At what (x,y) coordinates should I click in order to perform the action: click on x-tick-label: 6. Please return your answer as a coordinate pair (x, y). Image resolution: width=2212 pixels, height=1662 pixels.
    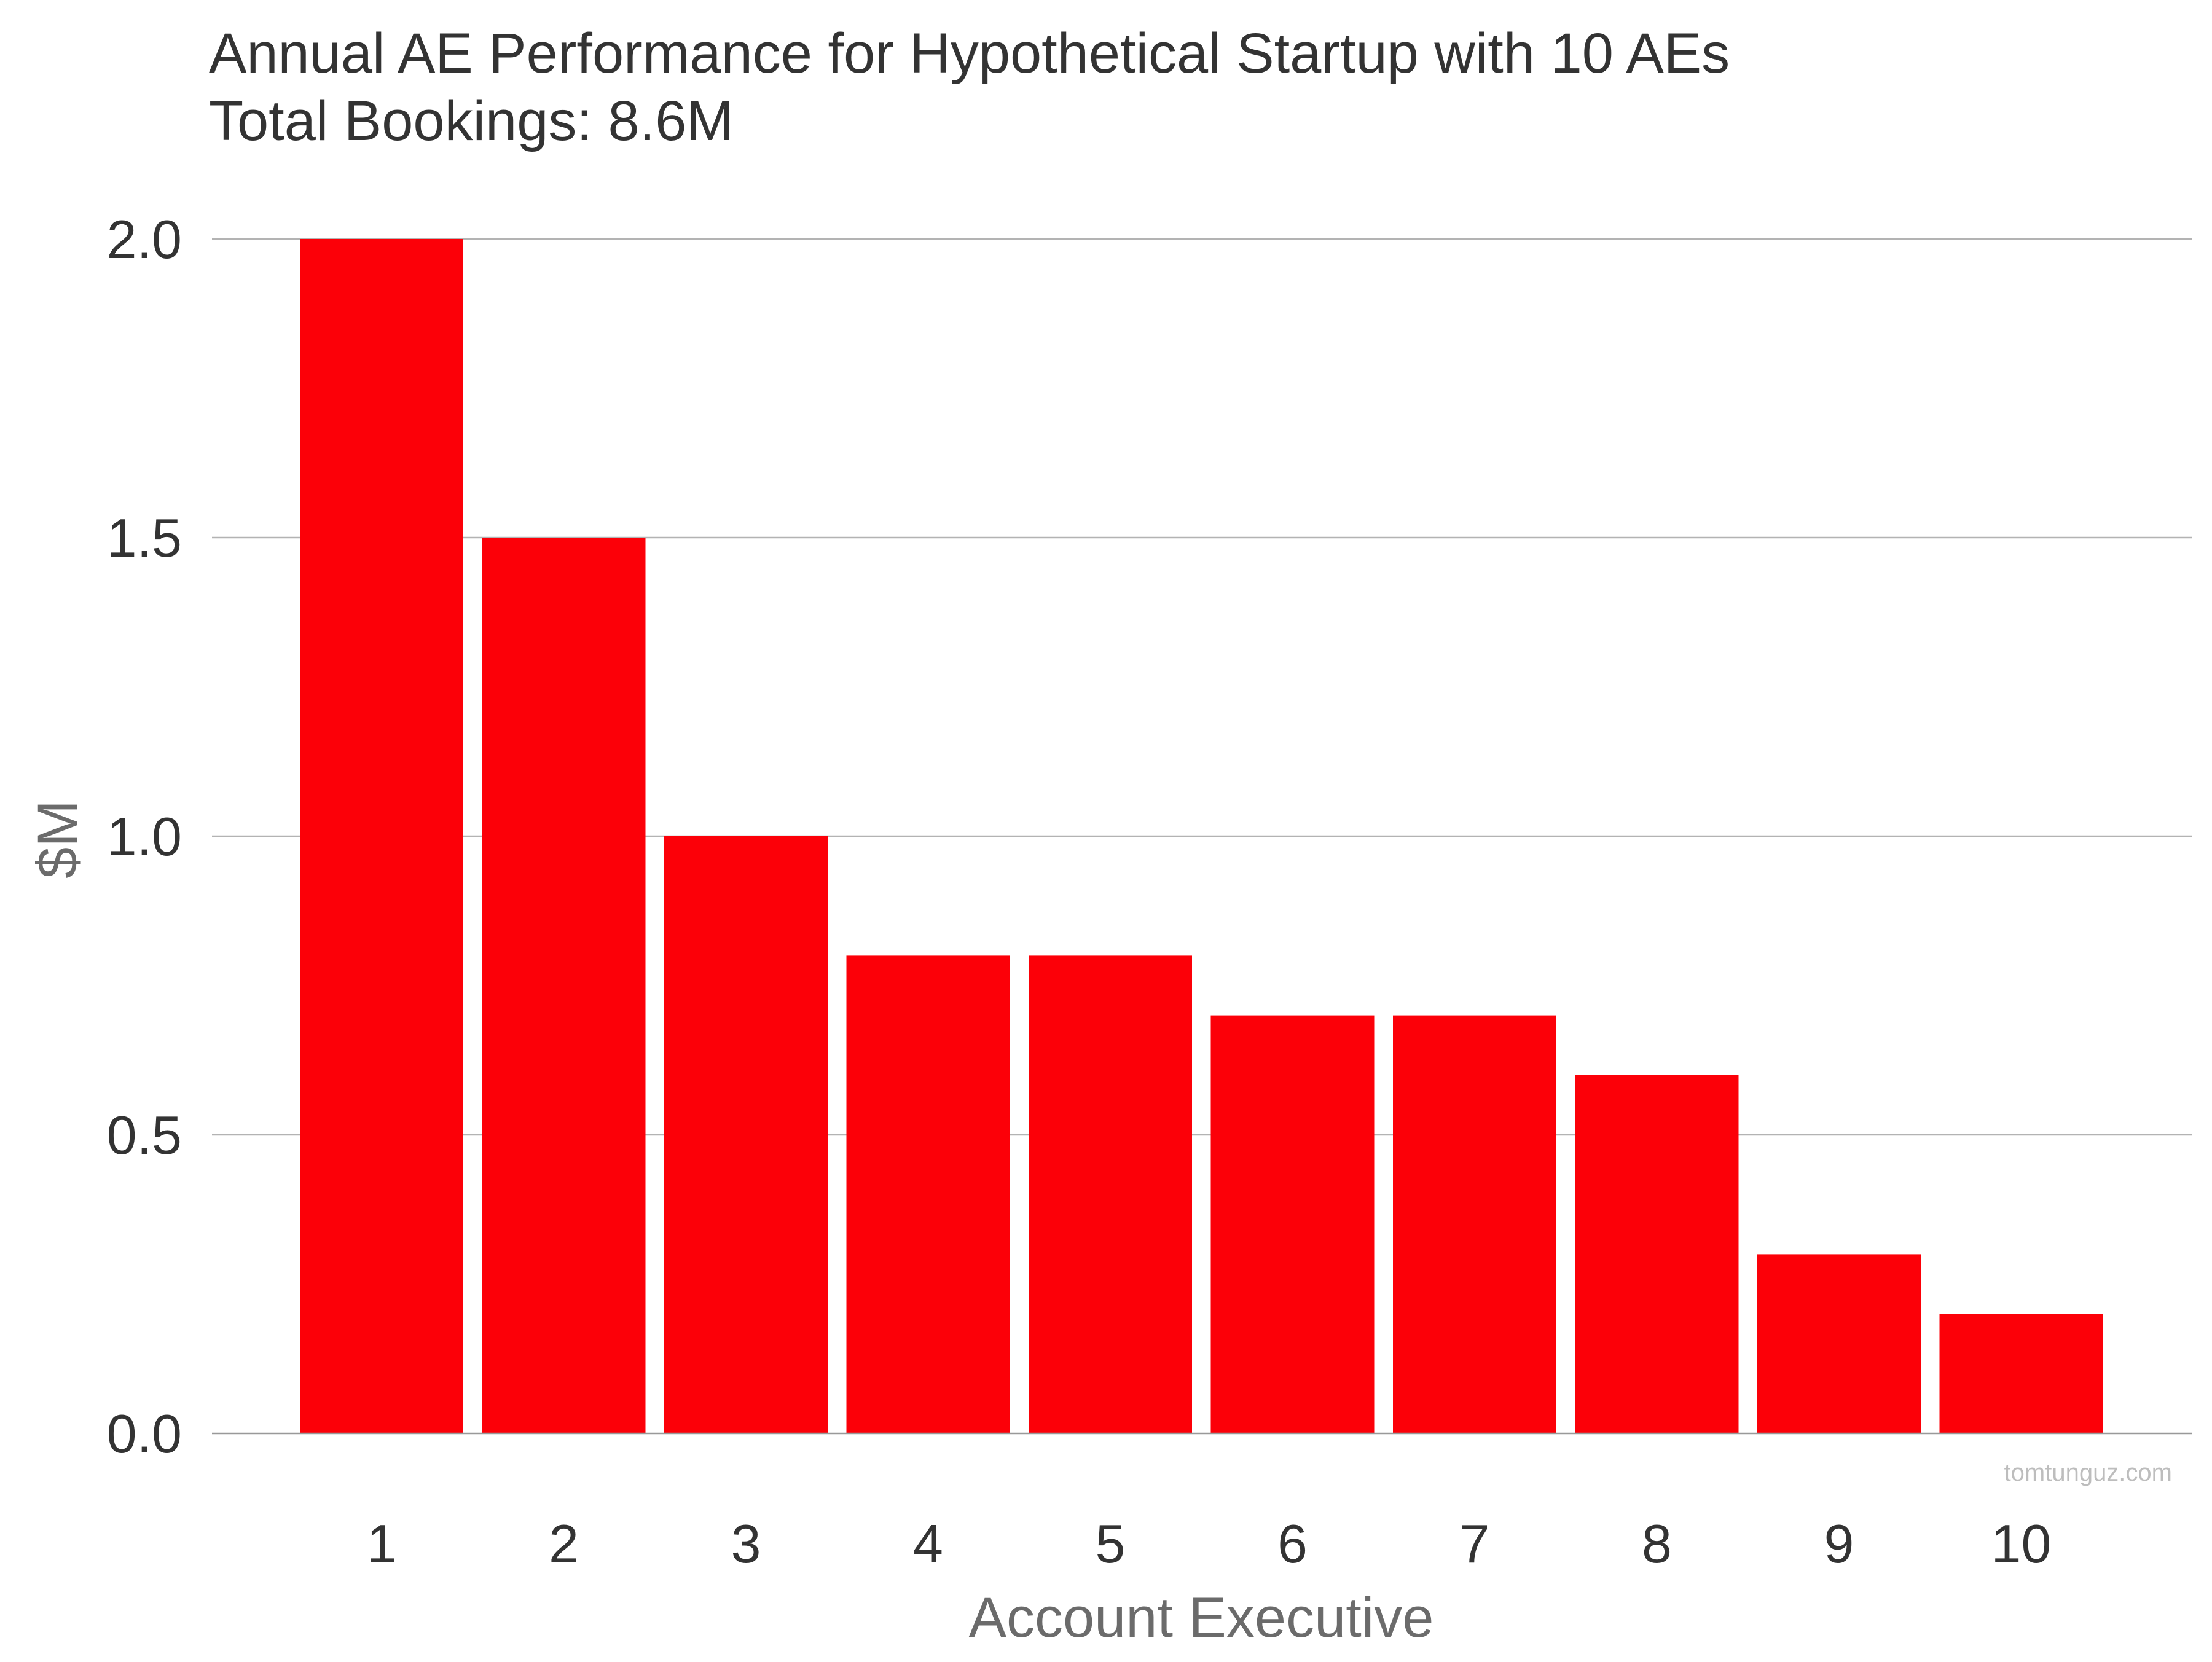
    Looking at the image, I should click on (1292, 1543).